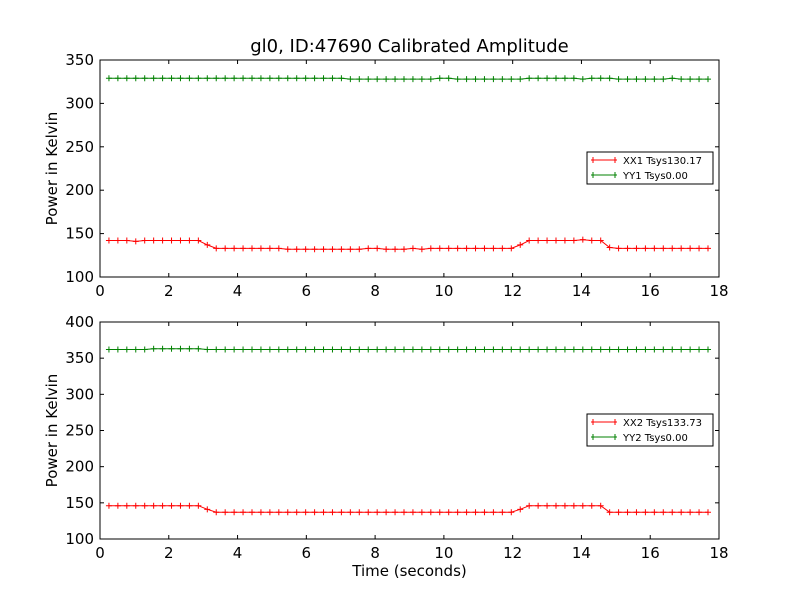 This screenshot has height=600, width=800. Describe the element at coordinates (650, 291) in the screenshot. I see `x-tick-label: 16` at that location.